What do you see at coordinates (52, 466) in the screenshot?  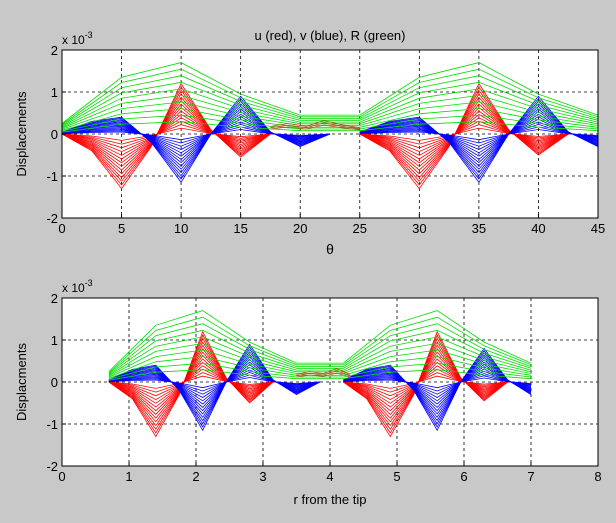 I see `bottom-y-tick-label: -2` at bounding box center [52, 466].